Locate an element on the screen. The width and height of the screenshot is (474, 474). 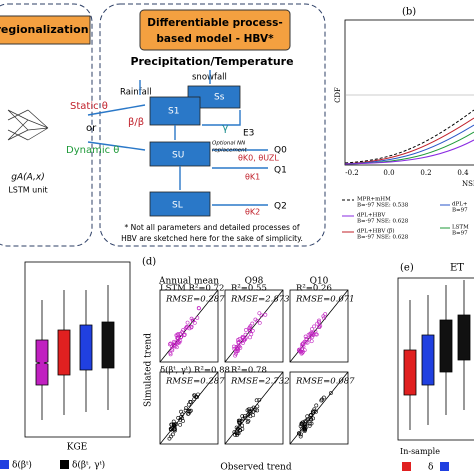
flow: Q1 is located at coordinates (280, 171).